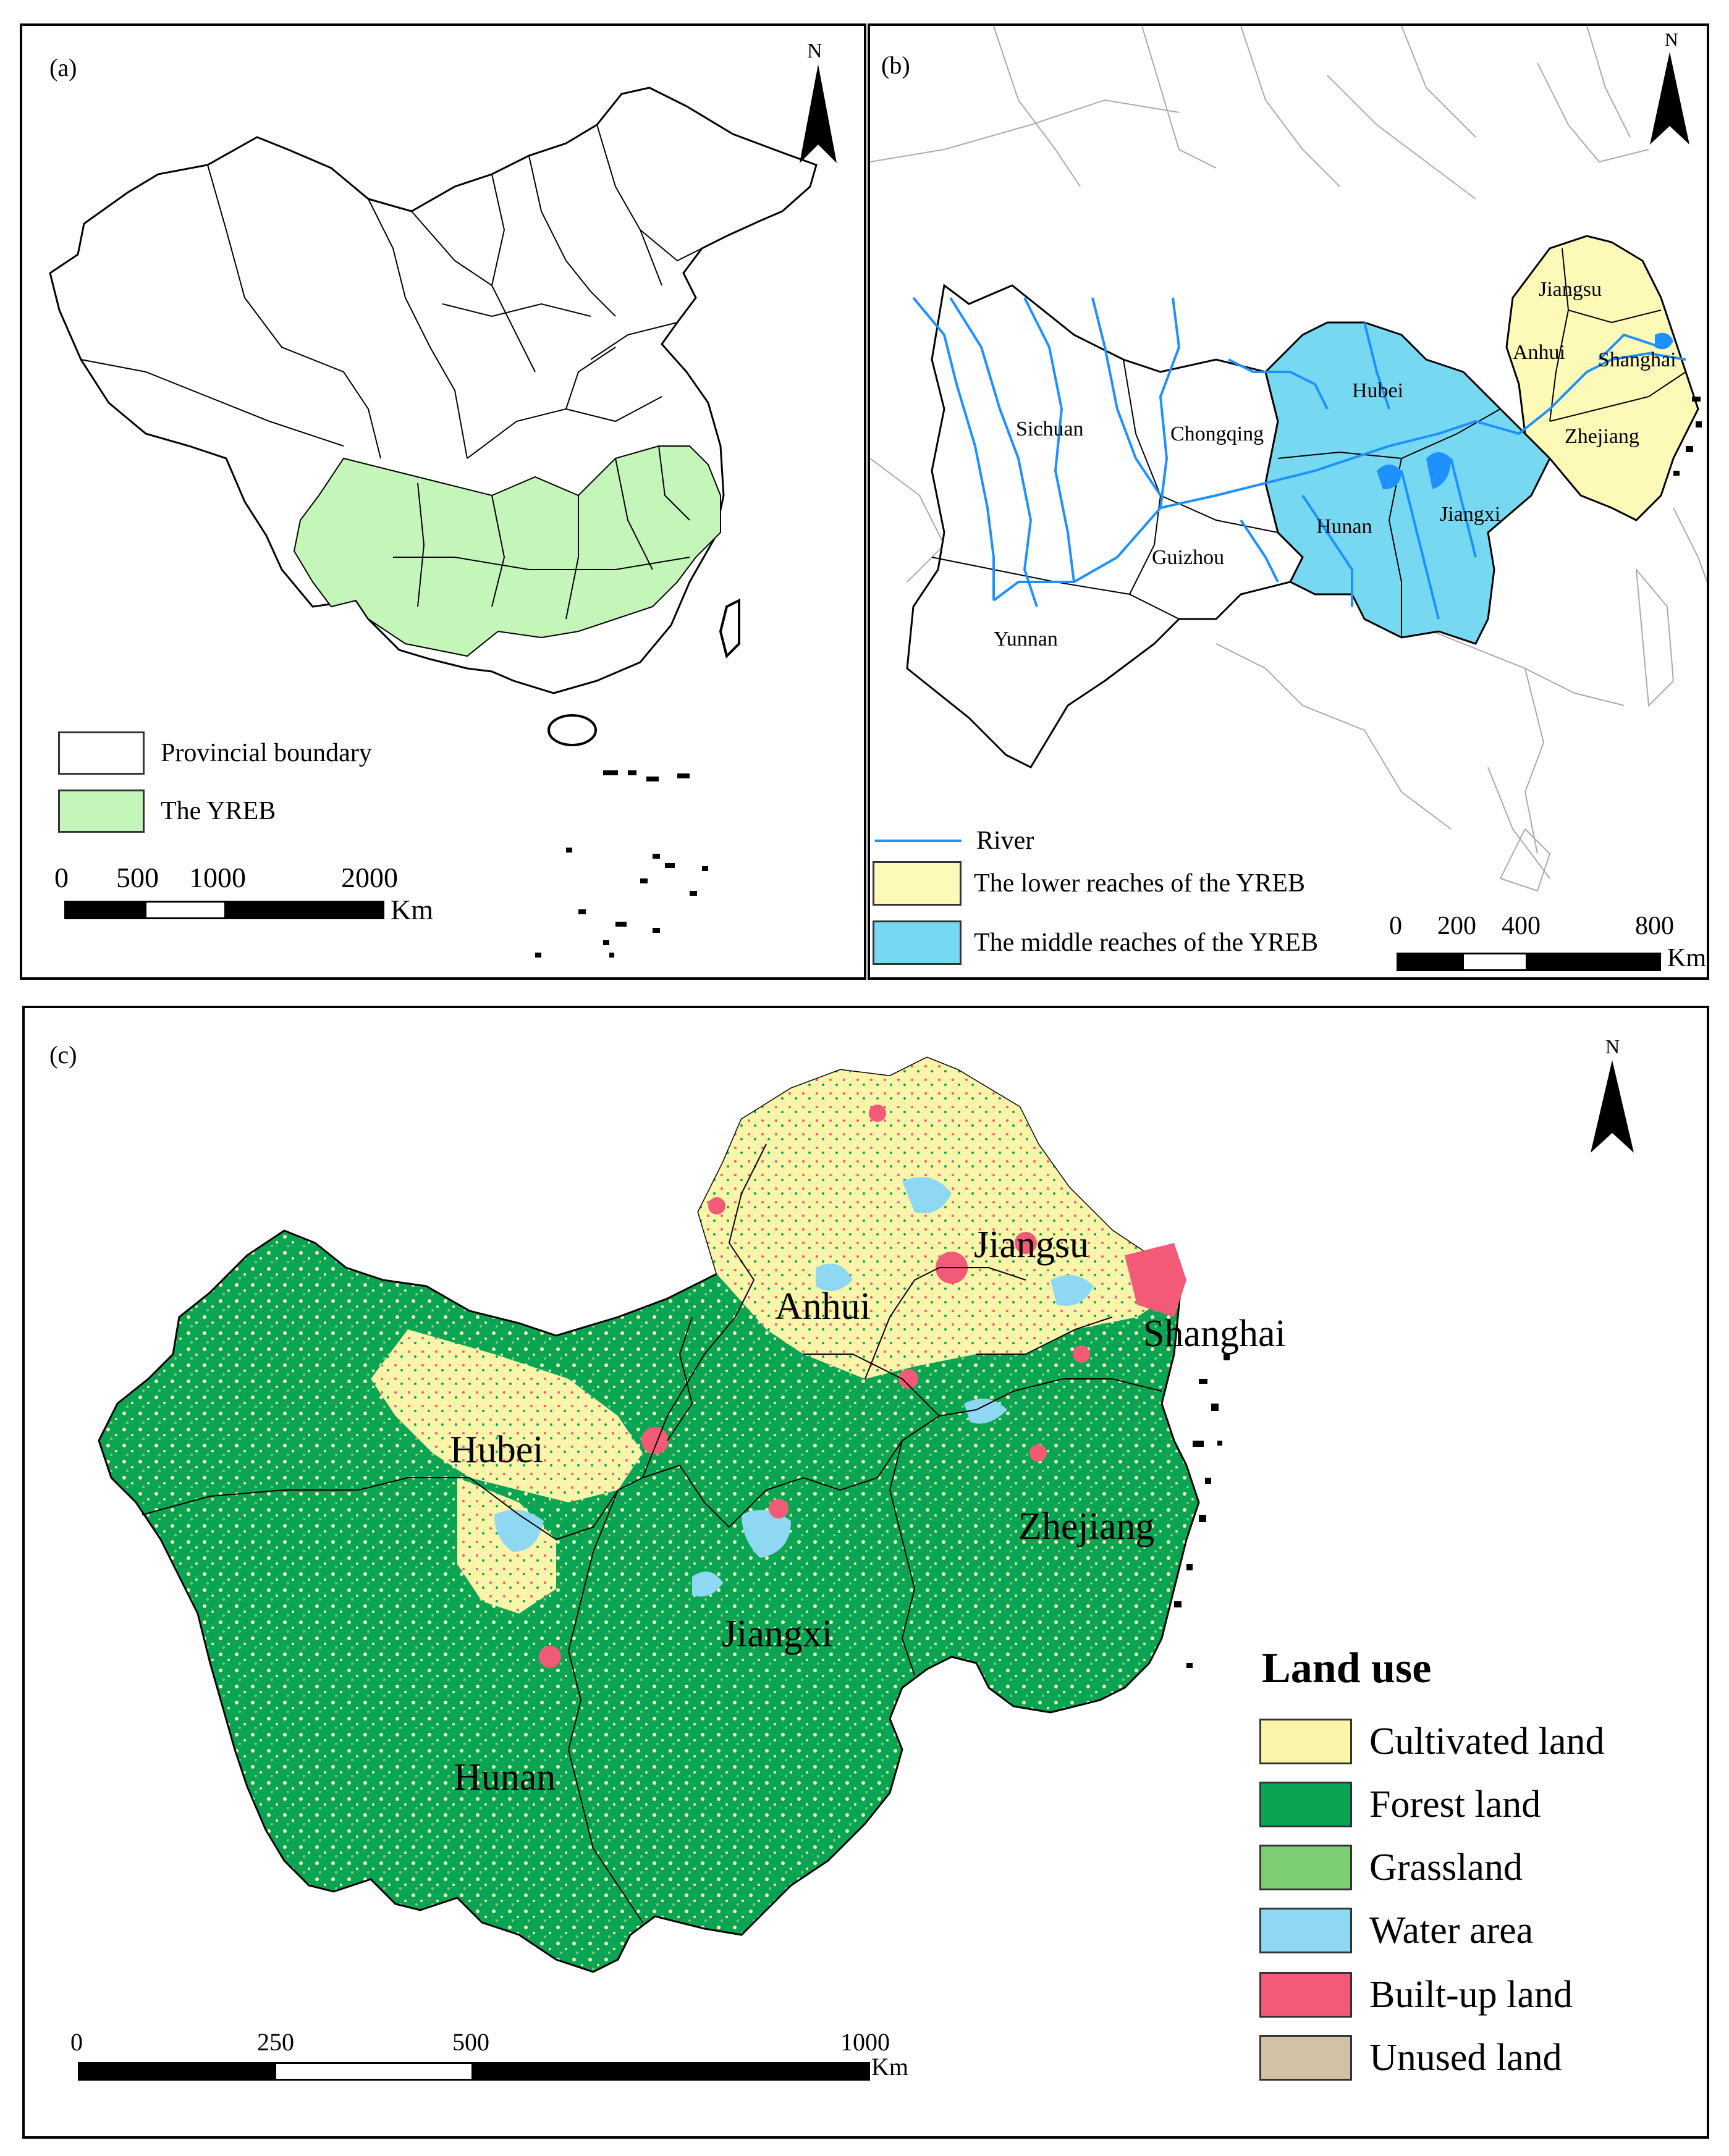 Image resolution: width=1729 pixels, height=2156 pixels. I want to click on north-arrow-b: N, so click(1669, 92).